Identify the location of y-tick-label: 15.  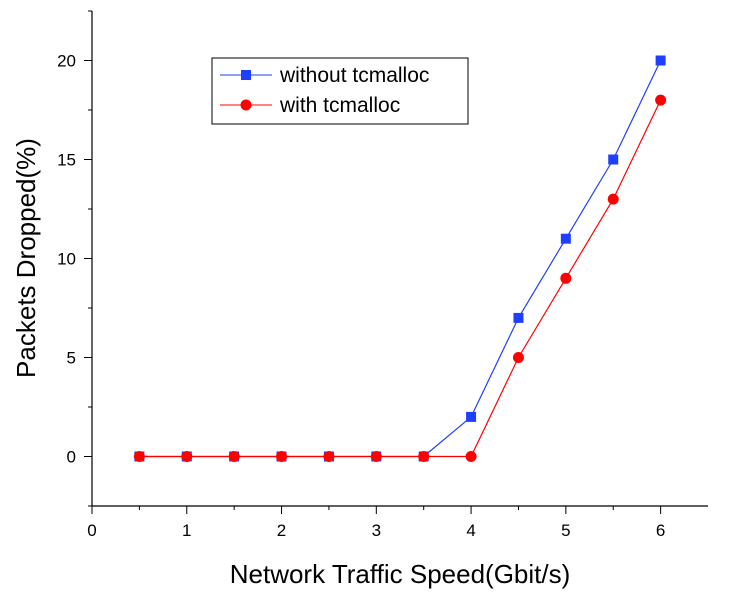
(66, 160).